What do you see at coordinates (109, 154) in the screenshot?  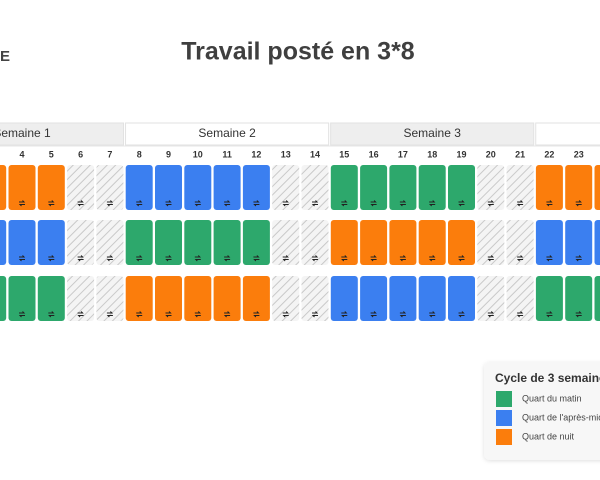 I see `day-label: 7` at bounding box center [109, 154].